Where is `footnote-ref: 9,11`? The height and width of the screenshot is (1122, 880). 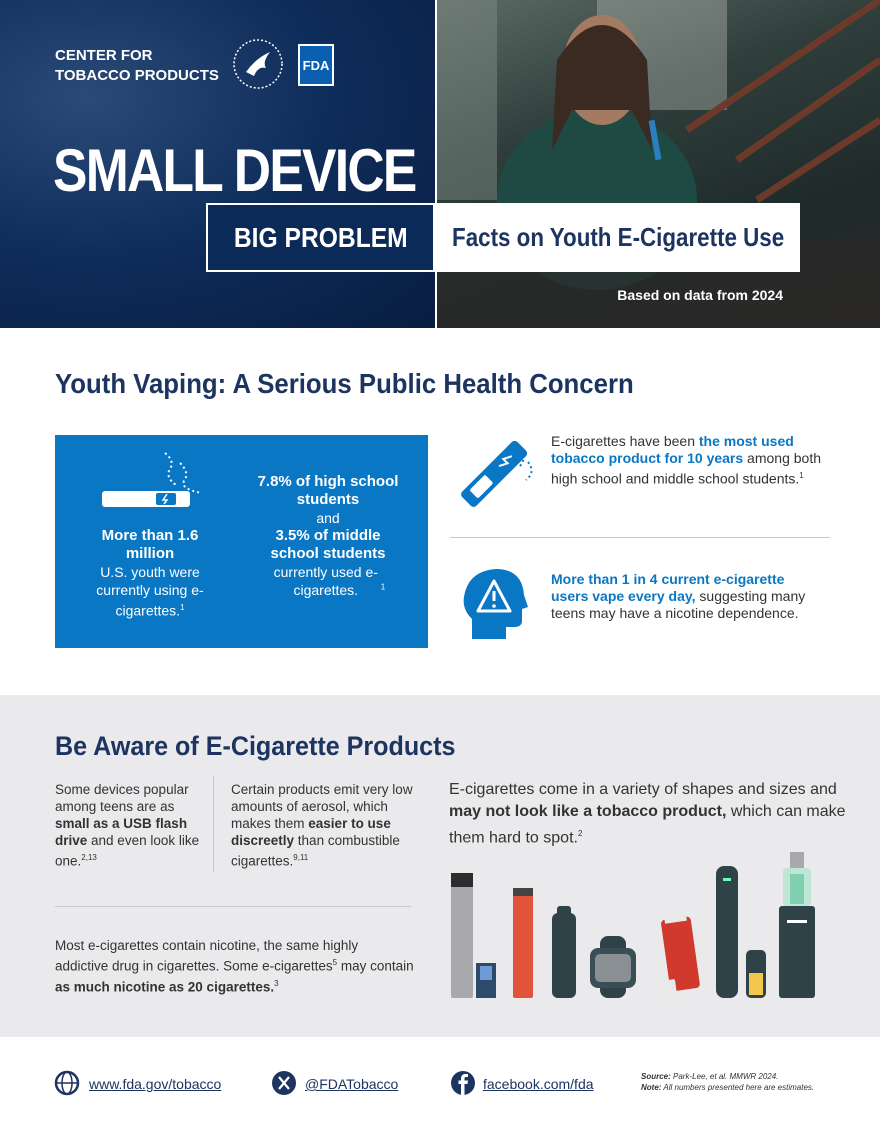 footnote-ref: 9,11 is located at coordinates (301, 857).